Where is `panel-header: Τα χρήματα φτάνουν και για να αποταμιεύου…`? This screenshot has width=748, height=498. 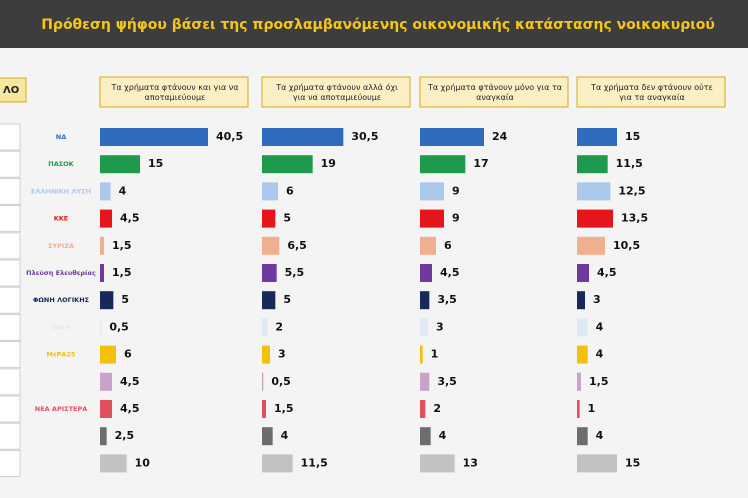 panel-header: Τα χρήματα φτάνουν και για να αποταμιεύου… is located at coordinates (174, 92).